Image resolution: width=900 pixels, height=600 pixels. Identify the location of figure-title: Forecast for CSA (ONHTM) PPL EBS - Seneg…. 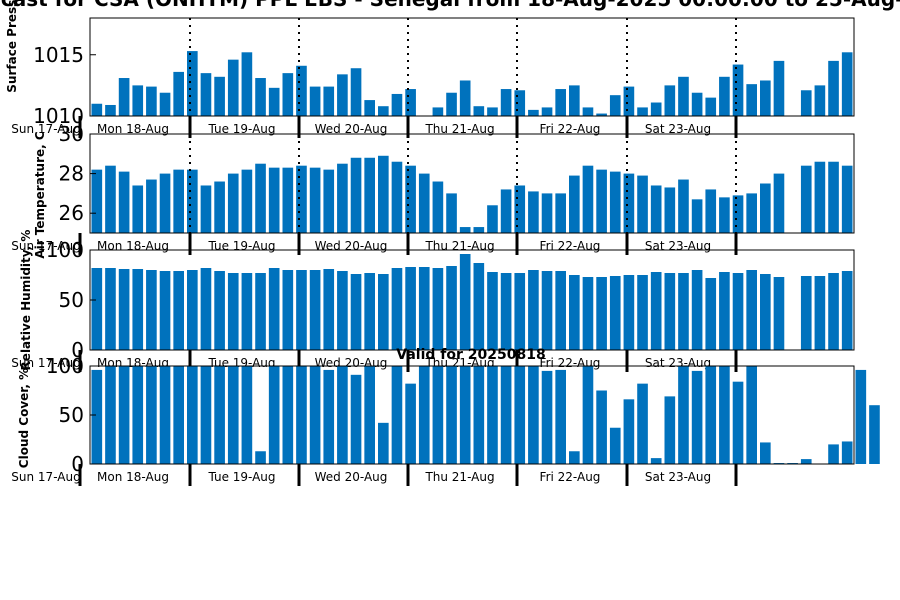
(450, 5).